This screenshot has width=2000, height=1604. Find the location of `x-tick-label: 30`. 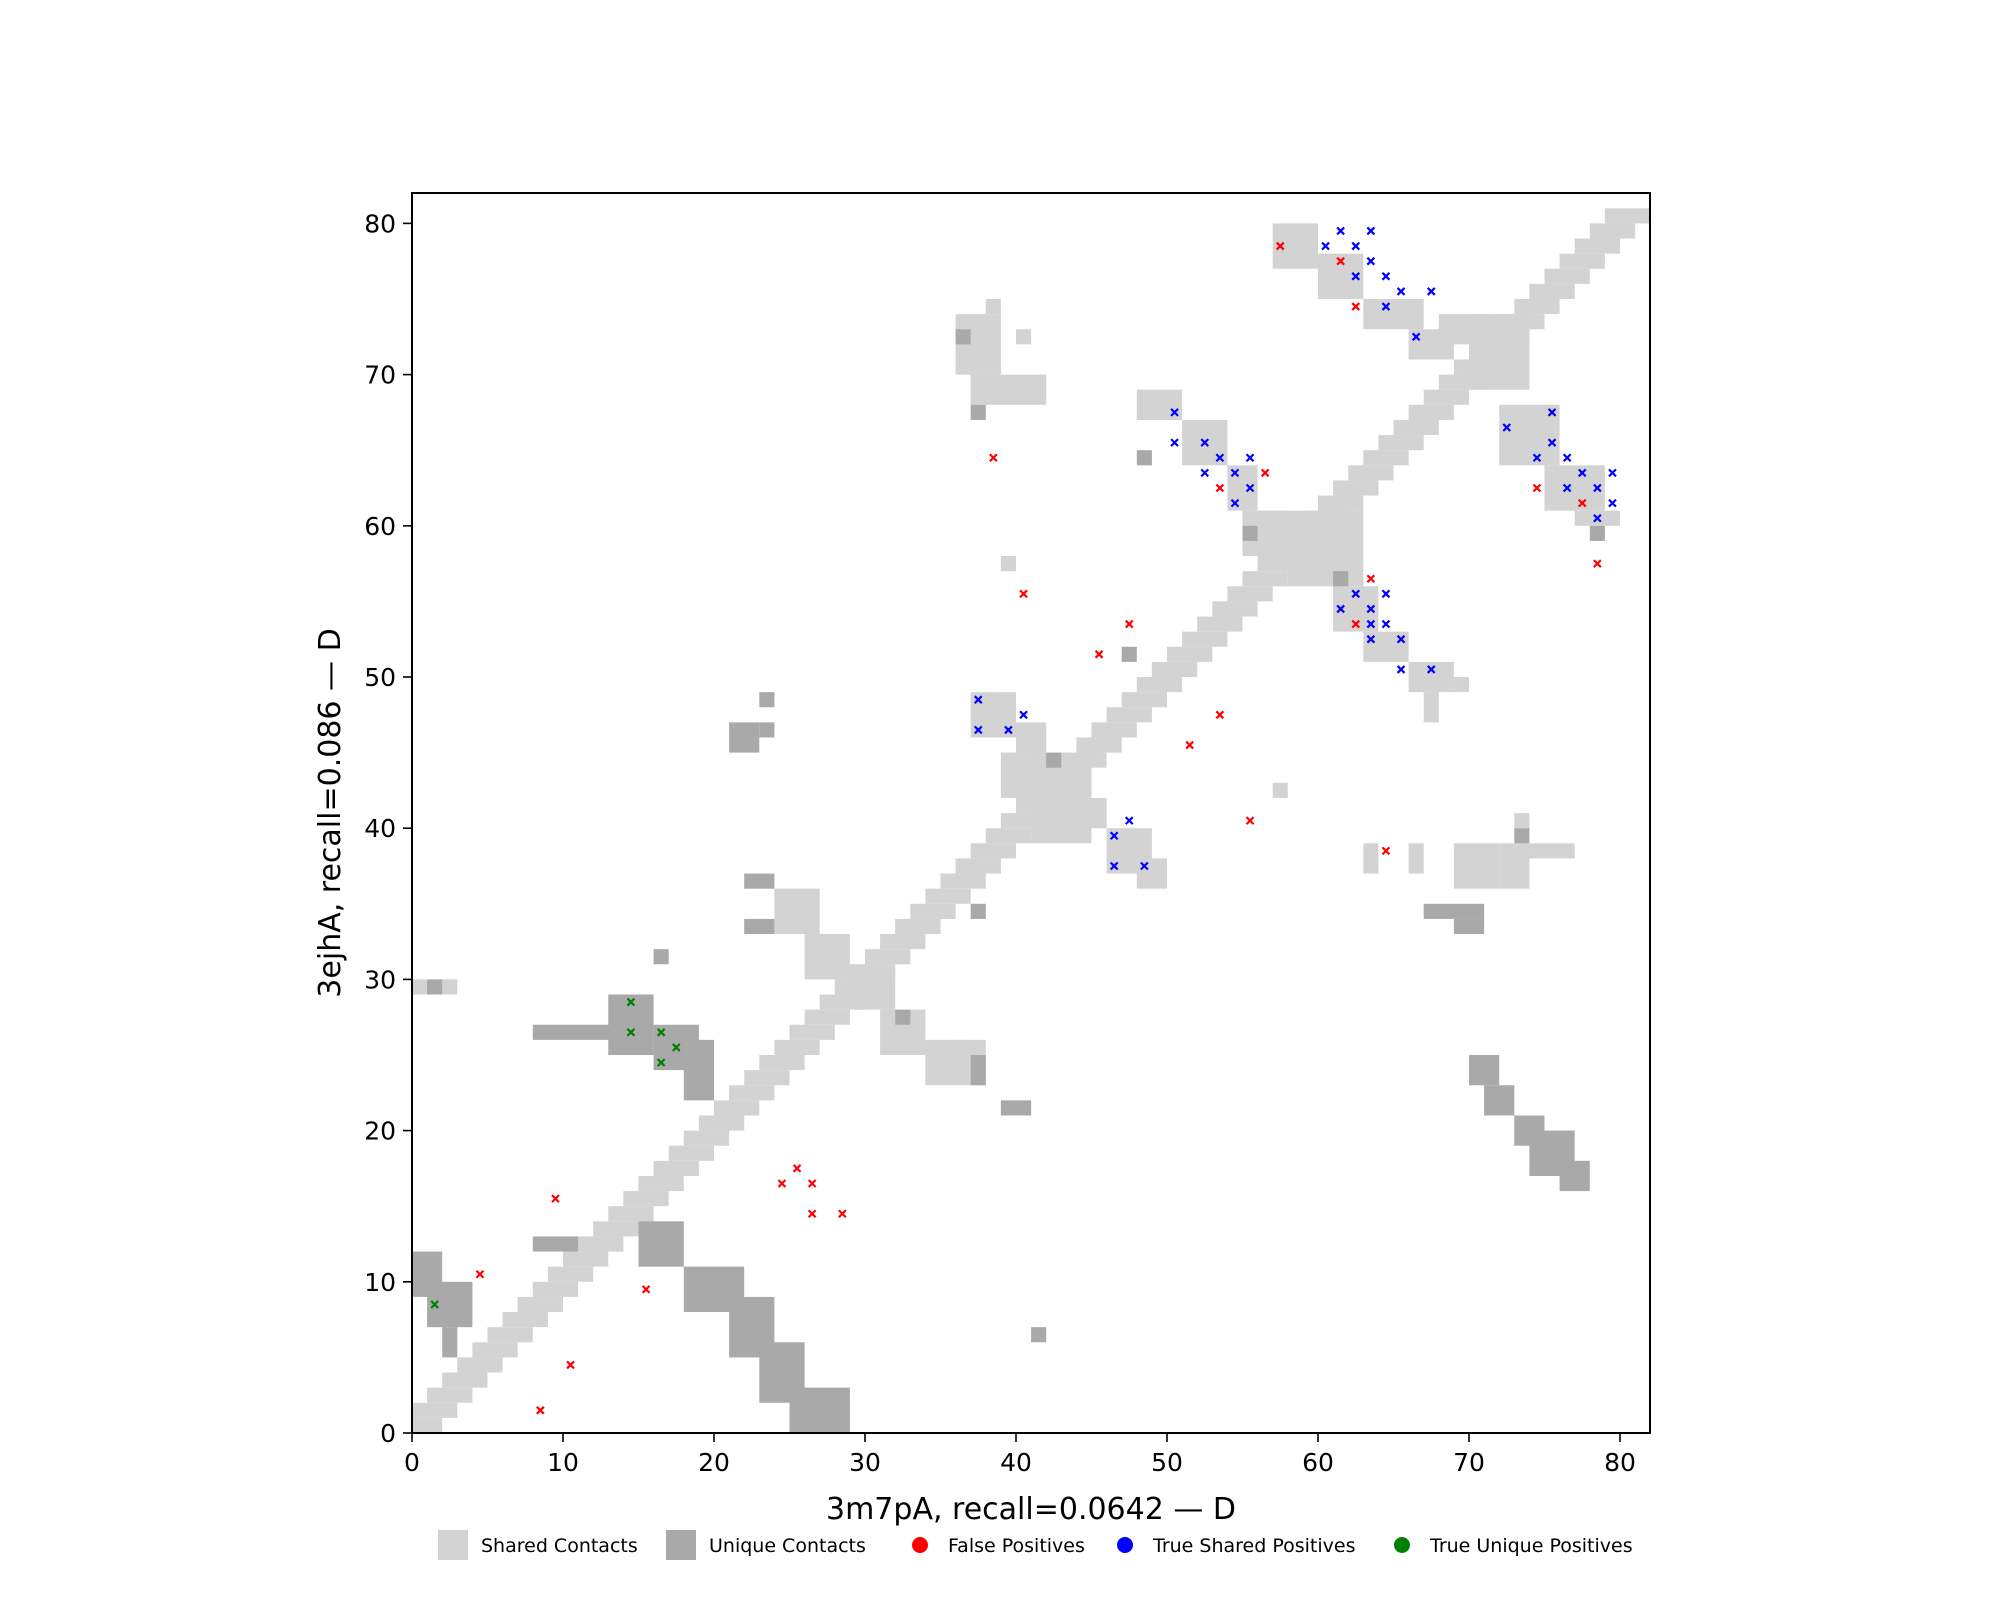

x-tick-label: 30 is located at coordinates (865, 1462).